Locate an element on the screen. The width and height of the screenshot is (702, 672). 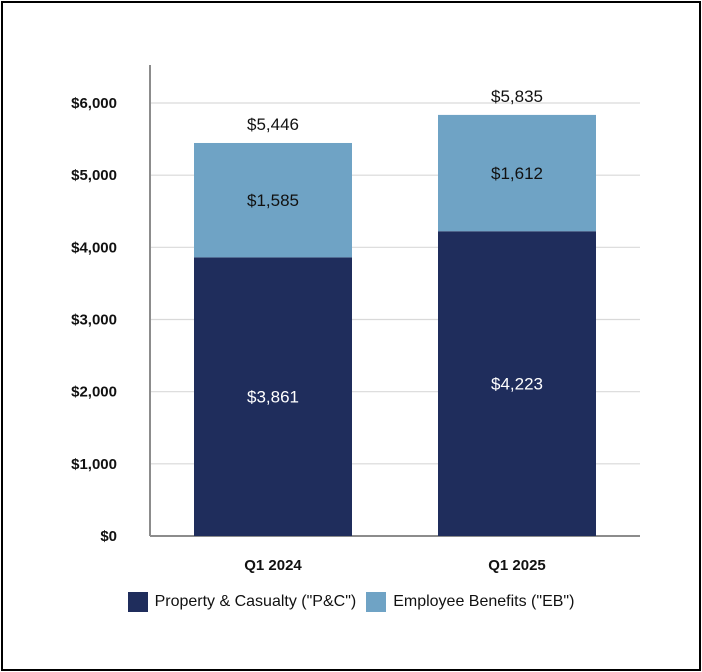
data-label: $4,223 is located at coordinates (517, 384).